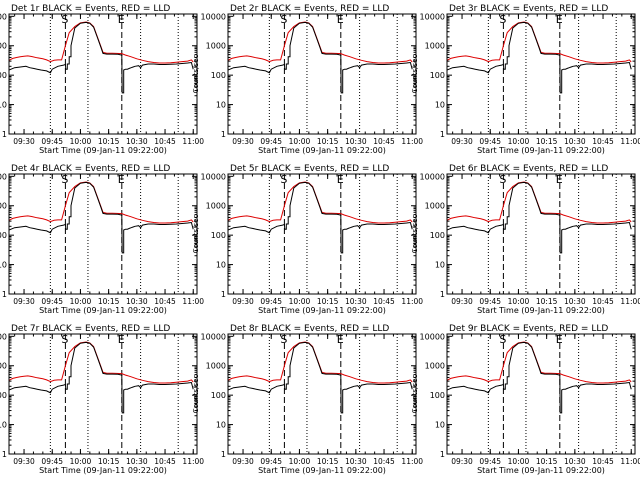 The width and height of the screenshot is (640, 480). Describe the element at coordinates (309, 169) in the screenshot. I see `panel-title: Det 5r BLACK = Events, RED = LLD` at that location.